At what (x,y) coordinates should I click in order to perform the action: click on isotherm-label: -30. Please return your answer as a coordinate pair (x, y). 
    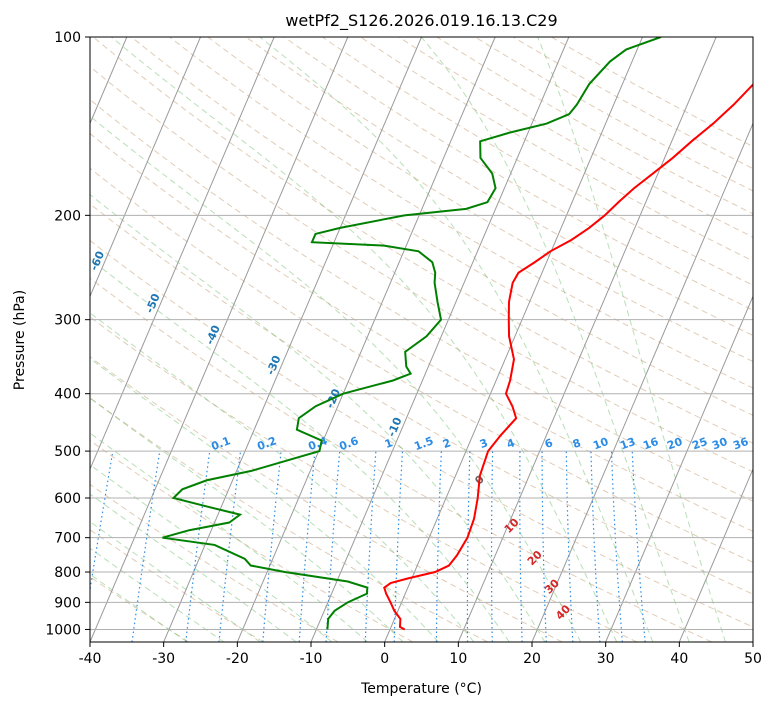
    Looking at the image, I should click on (274, 365).